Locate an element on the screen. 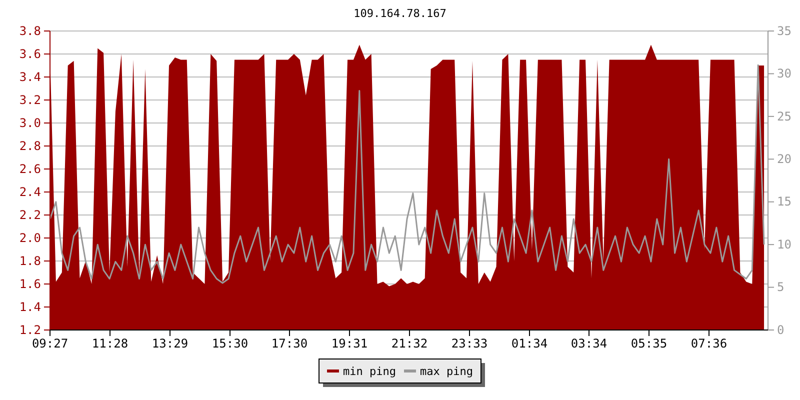  x-tick-label: 21:32 is located at coordinates (409, 343).